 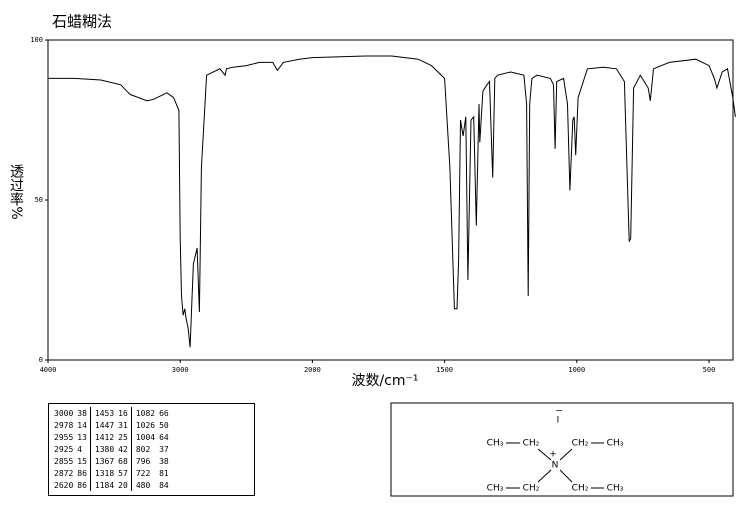 What do you see at coordinates (576, 370) in the screenshot?
I see `x-tick-label: 1000` at bounding box center [576, 370].